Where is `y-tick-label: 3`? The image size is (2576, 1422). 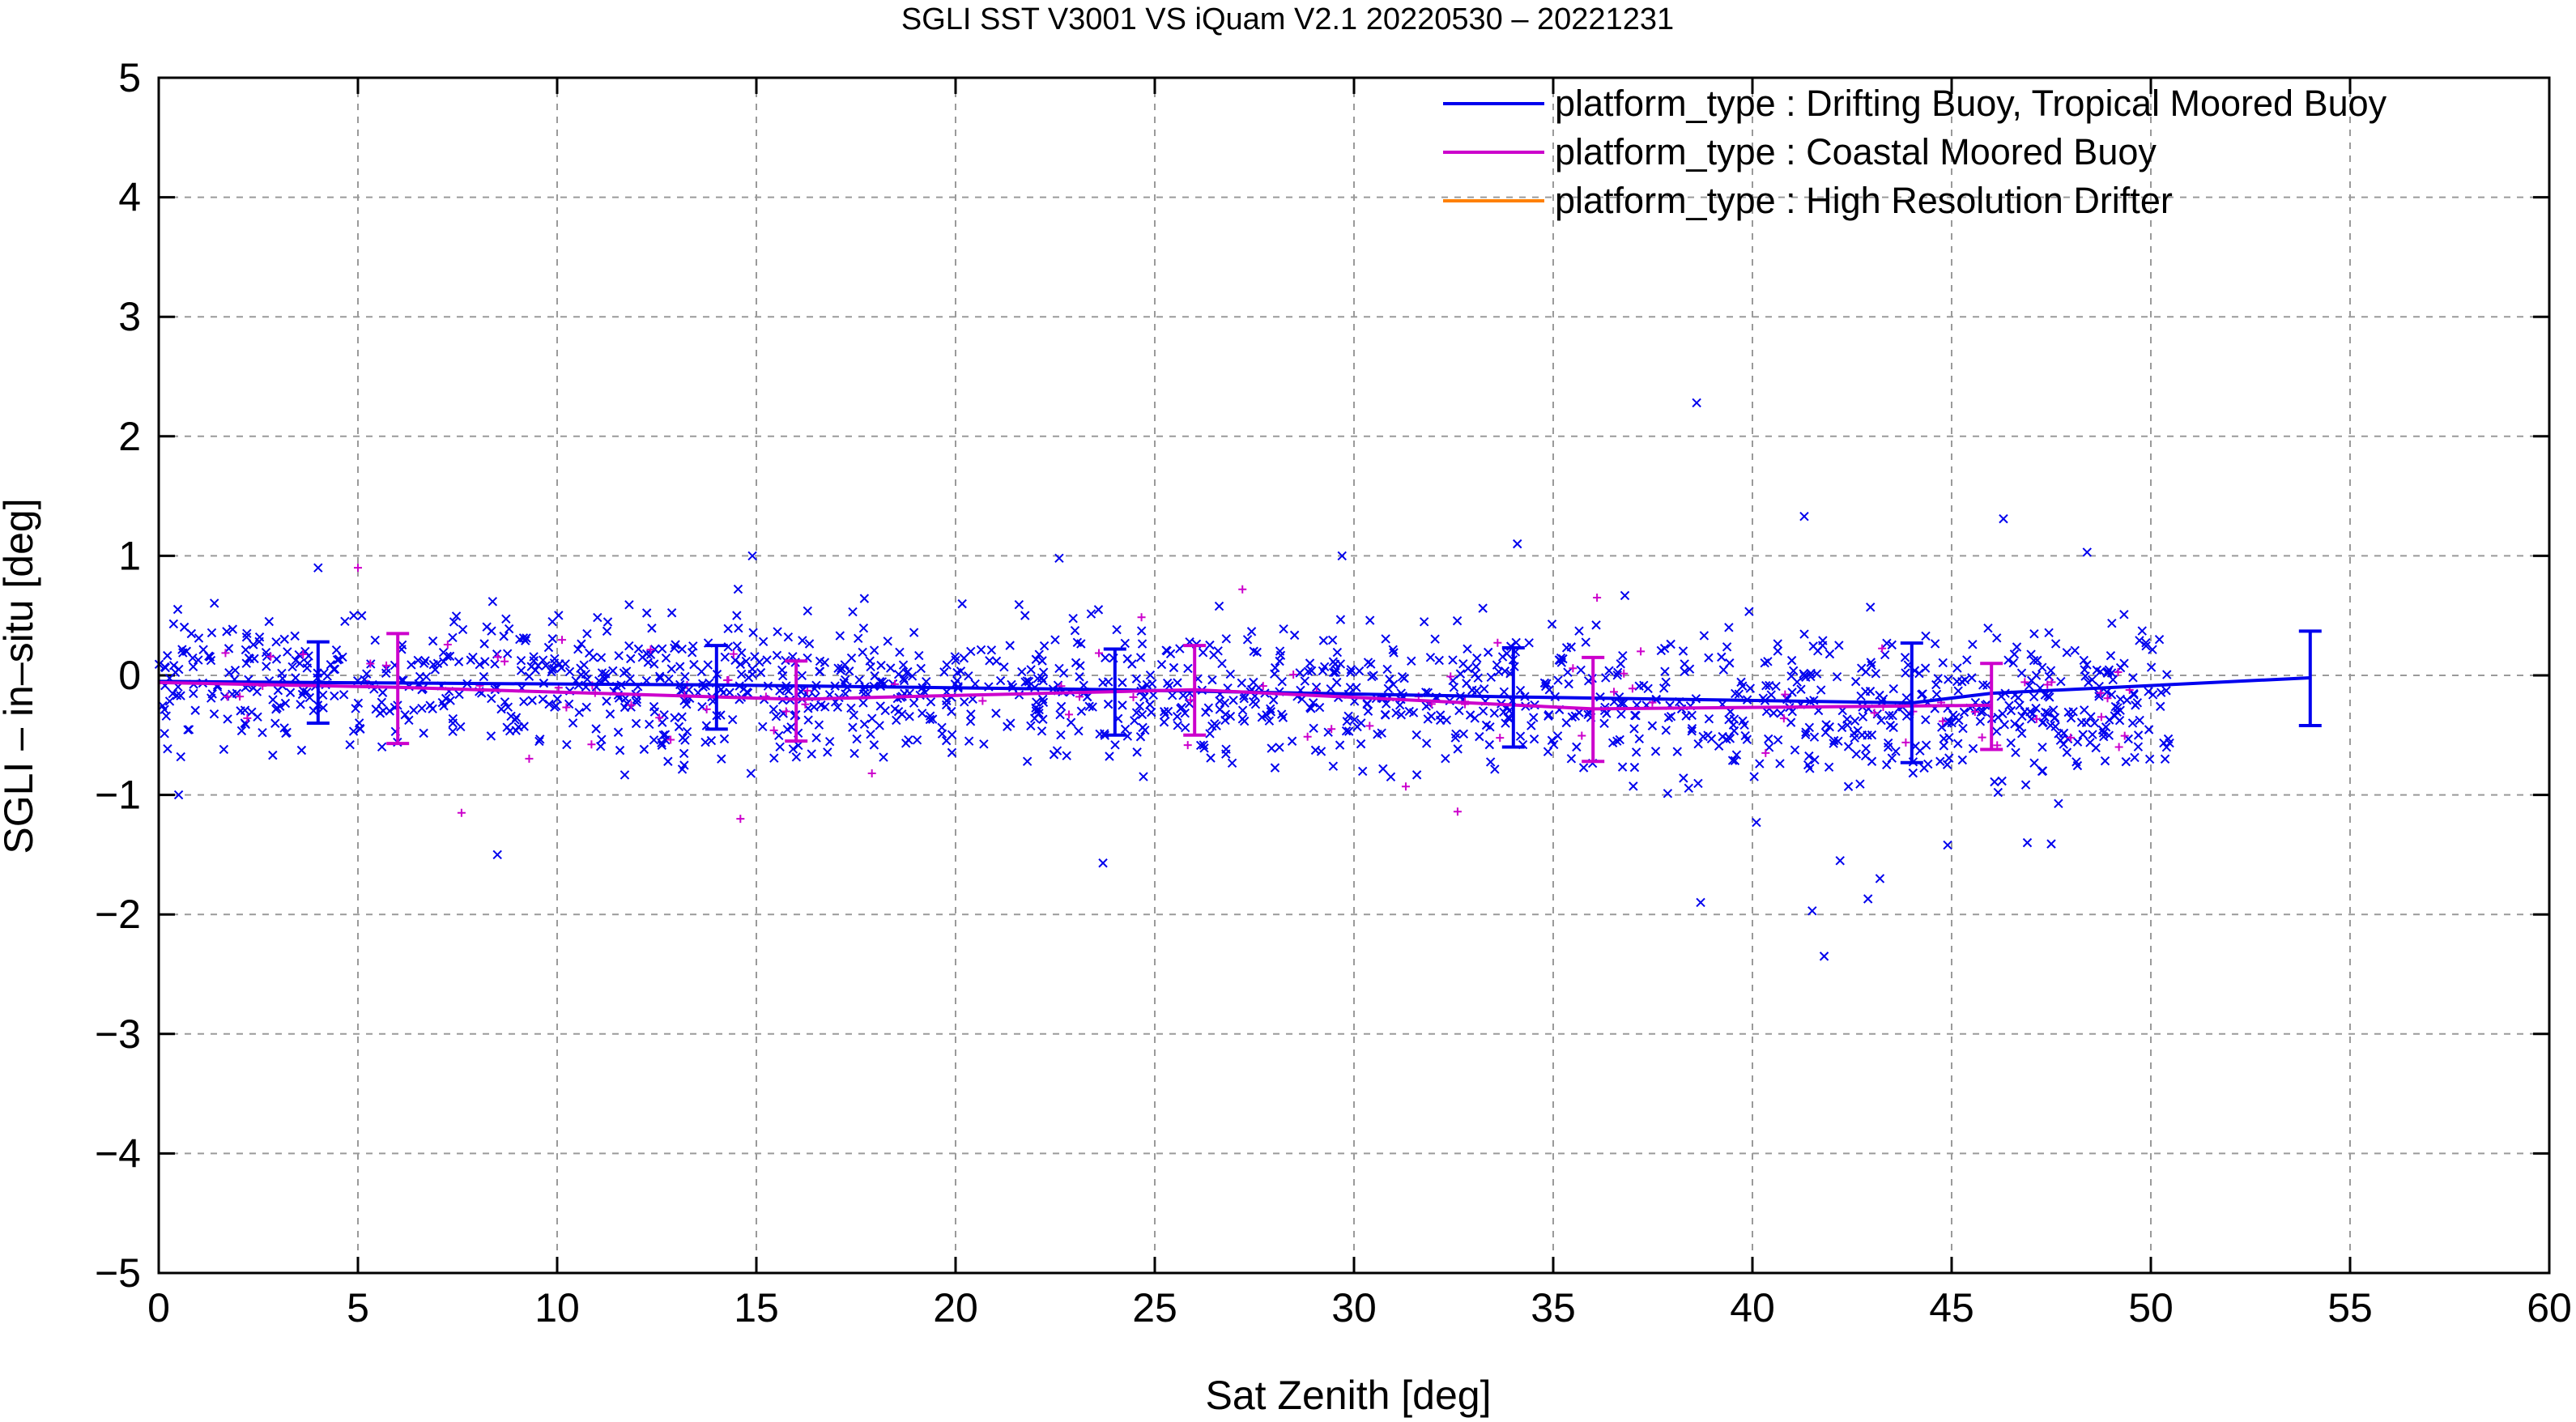
y-tick-label: 3 is located at coordinates (129, 316).